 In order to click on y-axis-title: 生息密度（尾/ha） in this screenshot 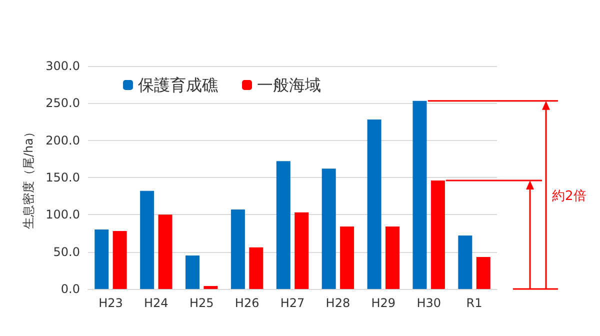, I will do `click(29, 178)`.